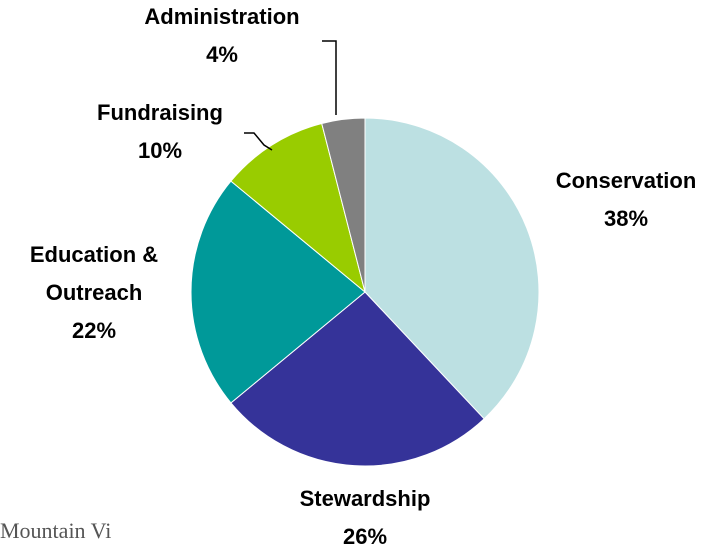 This screenshot has width=722, height=550. Describe the element at coordinates (365, 536) in the screenshot. I see `slice-percent-label-1: 26%` at that location.